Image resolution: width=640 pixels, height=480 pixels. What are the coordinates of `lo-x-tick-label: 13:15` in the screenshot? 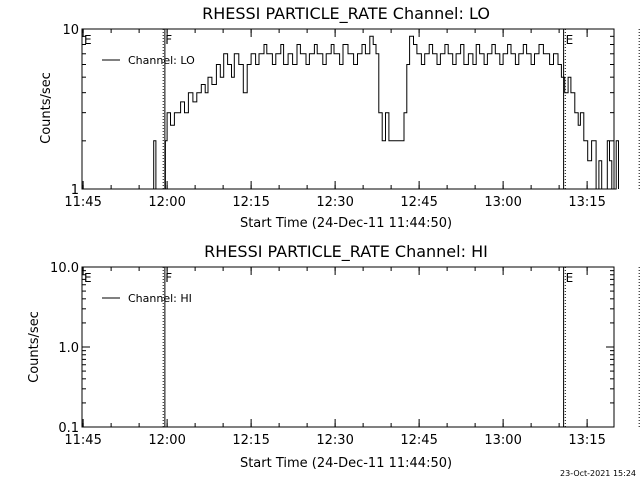 It's located at (586, 202).